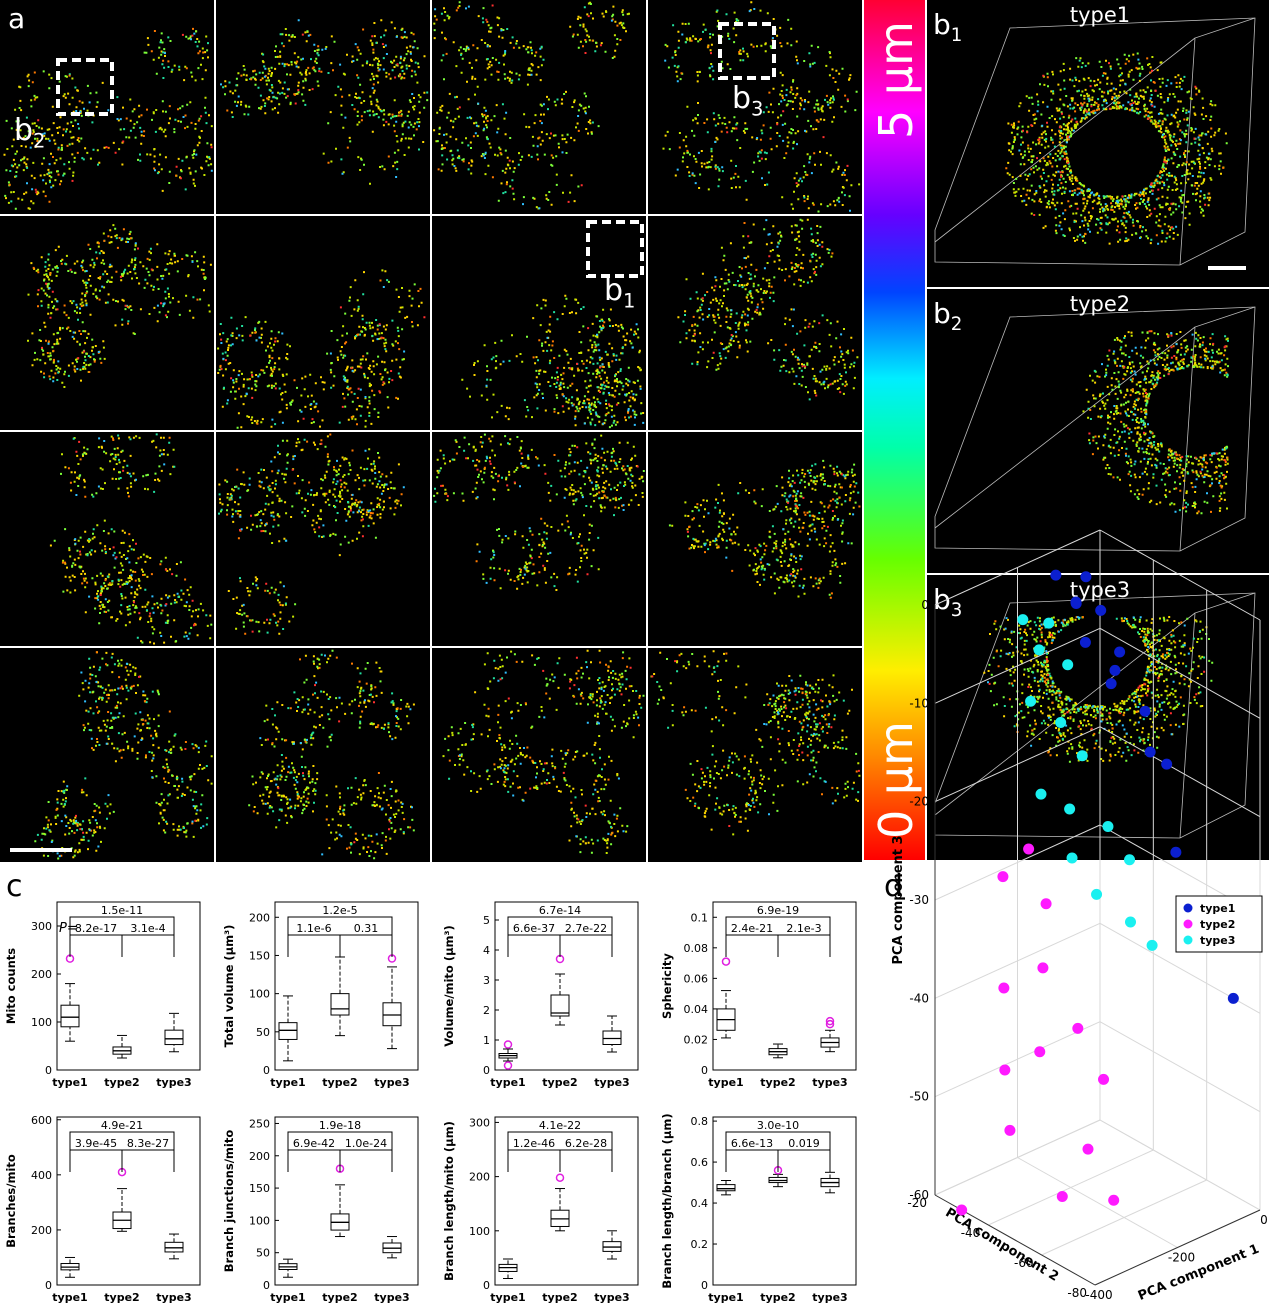 Image resolution: width=1269 pixels, height=1309 pixels. Describe the element at coordinates (14, 886) in the screenshot. I see `panel-label: c` at that location.